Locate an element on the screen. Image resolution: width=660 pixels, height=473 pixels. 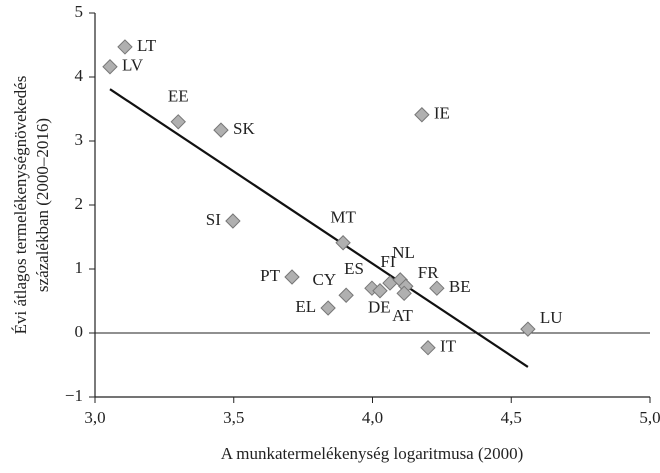
point-label: ES is located at coordinates (354, 268).